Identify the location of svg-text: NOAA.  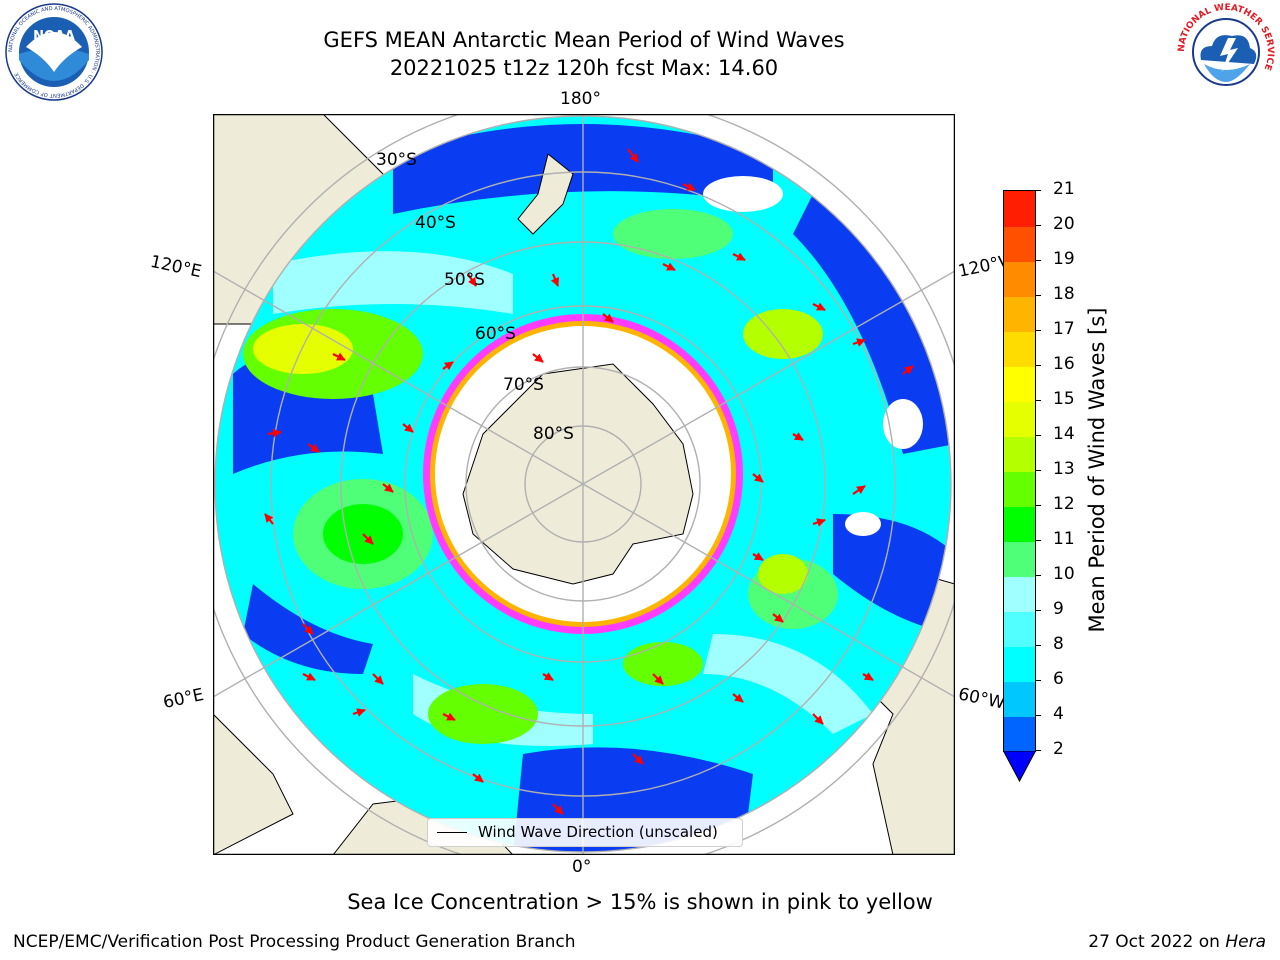
(54, 36).